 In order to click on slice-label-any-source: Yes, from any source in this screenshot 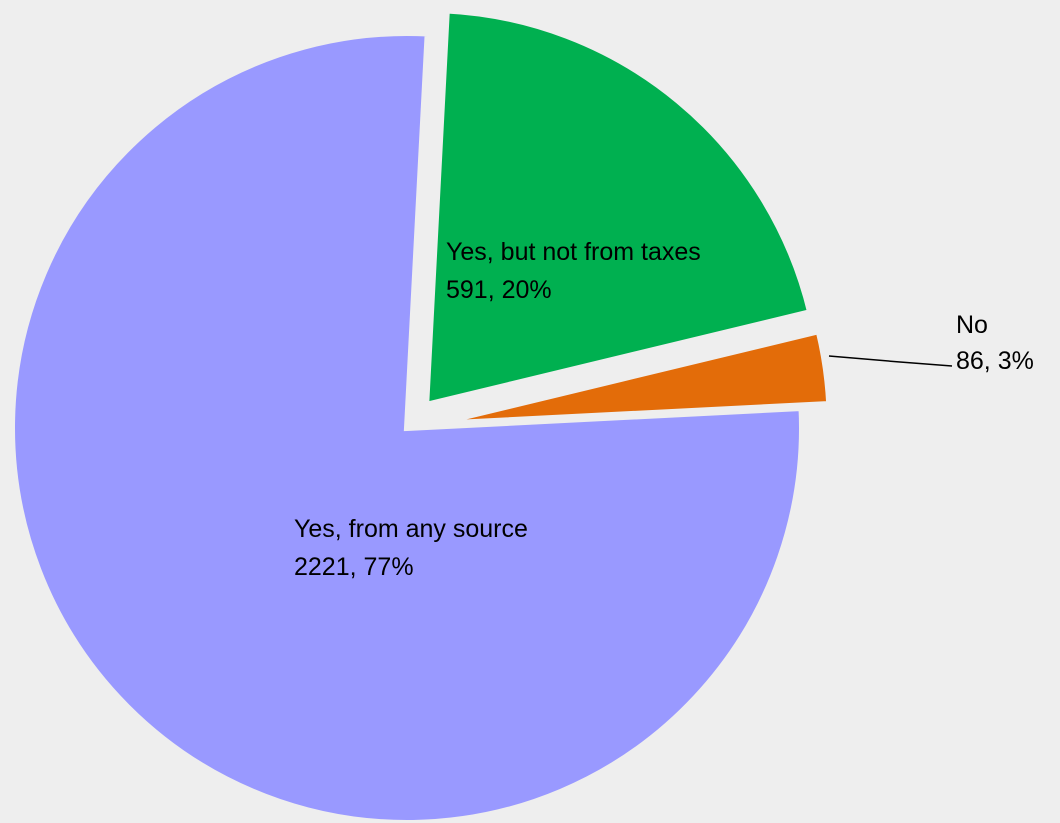, I will do `click(411, 529)`.